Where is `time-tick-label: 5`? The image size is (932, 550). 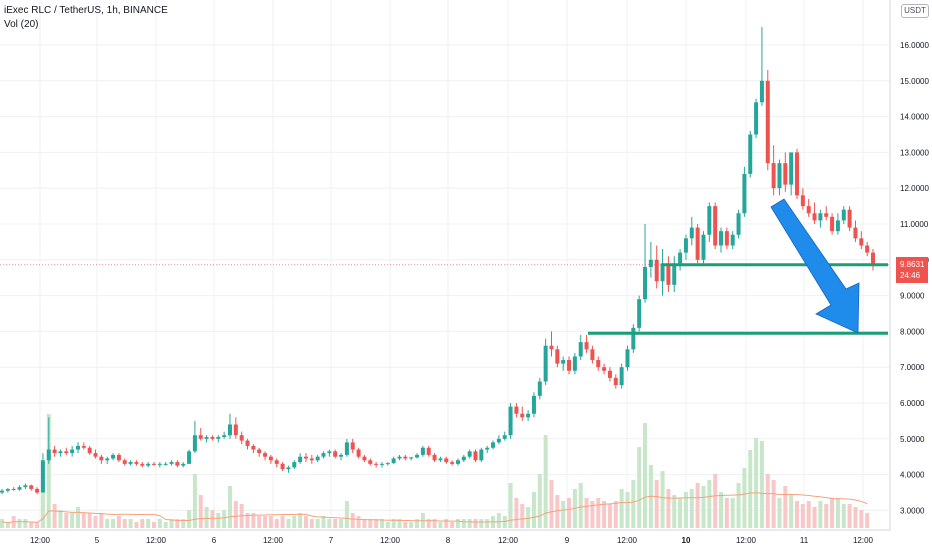
time-tick-label: 5 is located at coordinates (97, 540).